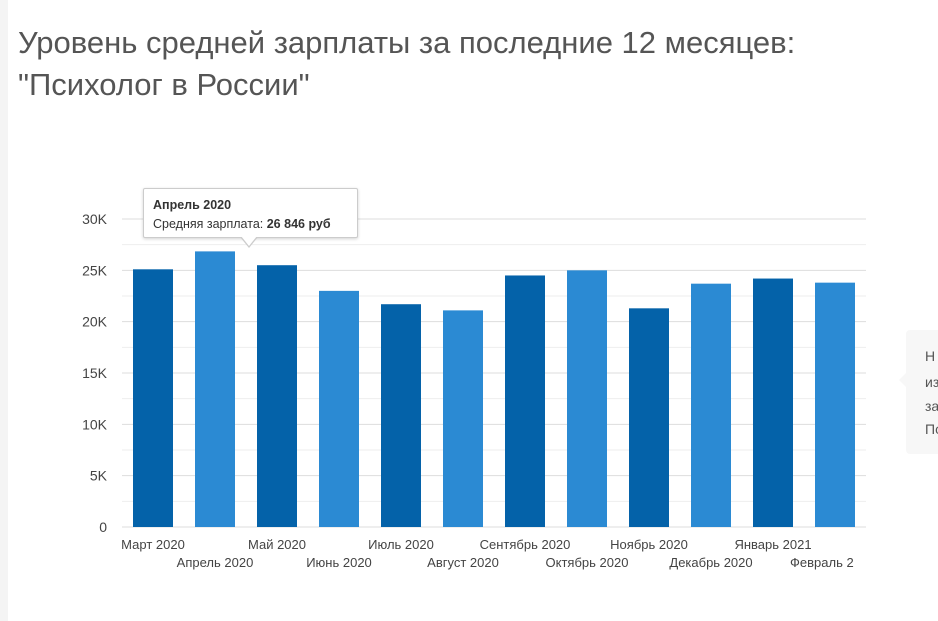 The image size is (938, 621). Describe the element at coordinates (931, 382) in the screenshot. I see `side-panel-text-2: из` at that location.